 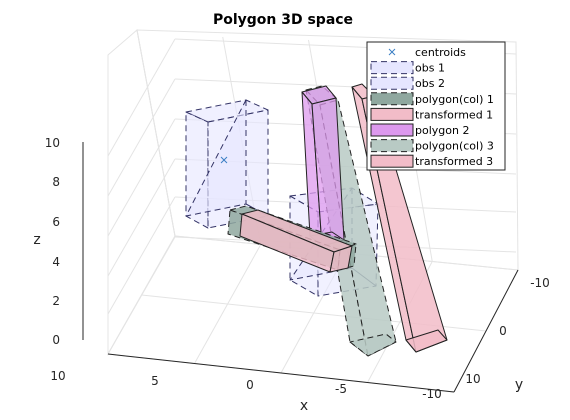 What do you see at coordinates (52, 143) in the screenshot?
I see `z-tick-label: 10` at bounding box center [52, 143].